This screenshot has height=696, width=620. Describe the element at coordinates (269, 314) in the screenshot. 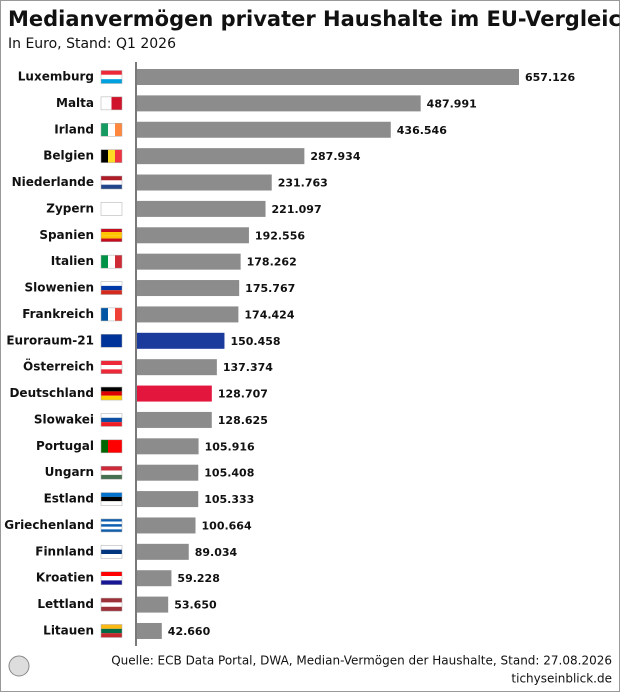

I see `value-label: 174.424` at that location.